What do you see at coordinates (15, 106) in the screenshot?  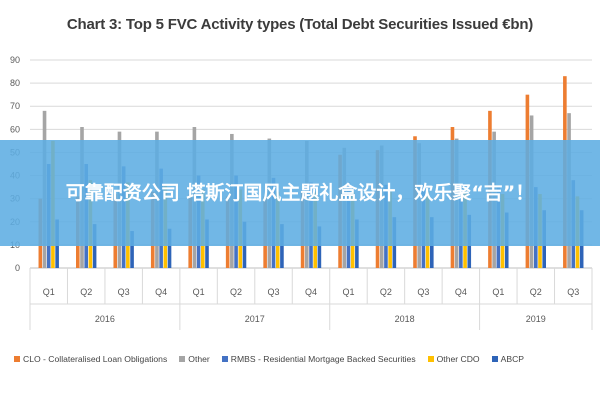 I see `y-tick-label: 70` at bounding box center [15, 106].